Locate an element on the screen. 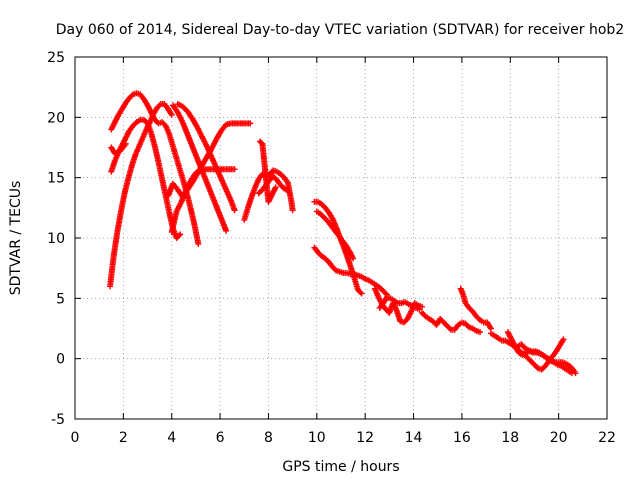 Image resolution: width=640 pixels, height=480 pixels. x-tick-label: 2 is located at coordinates (123, 438).